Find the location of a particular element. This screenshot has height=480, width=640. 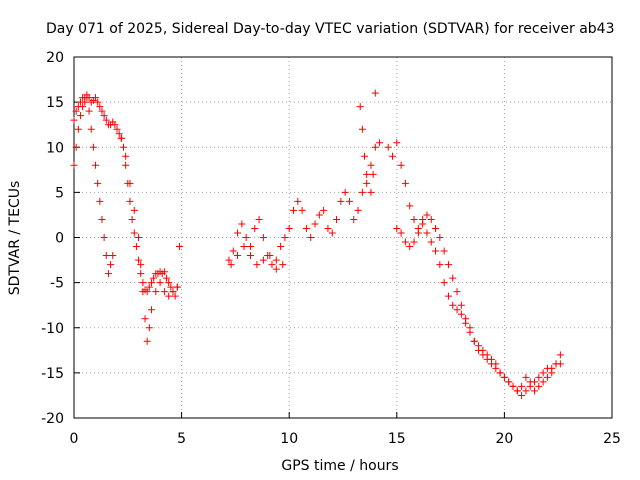

x-tick-label: 10 is located at coordinates (289, 439).